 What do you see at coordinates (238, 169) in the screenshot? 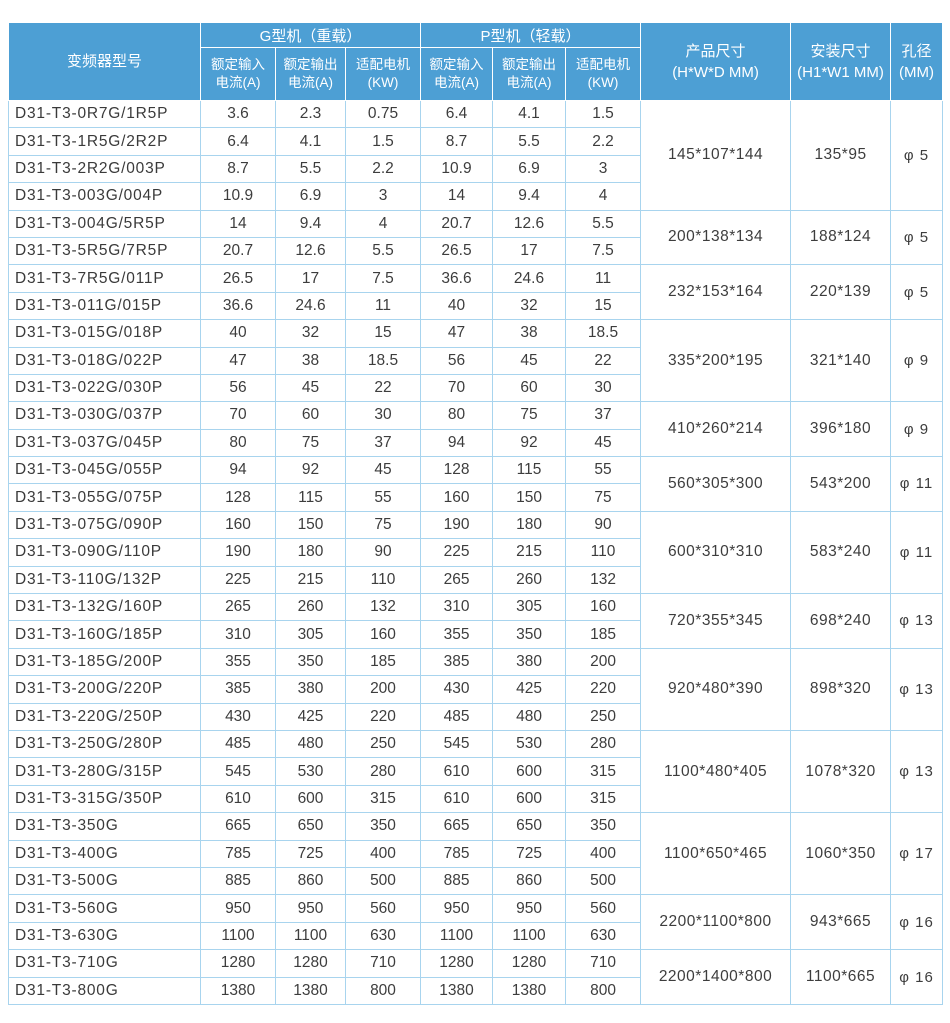
I see `g-input-cell: 8.7` at bounding box center [238, 169].